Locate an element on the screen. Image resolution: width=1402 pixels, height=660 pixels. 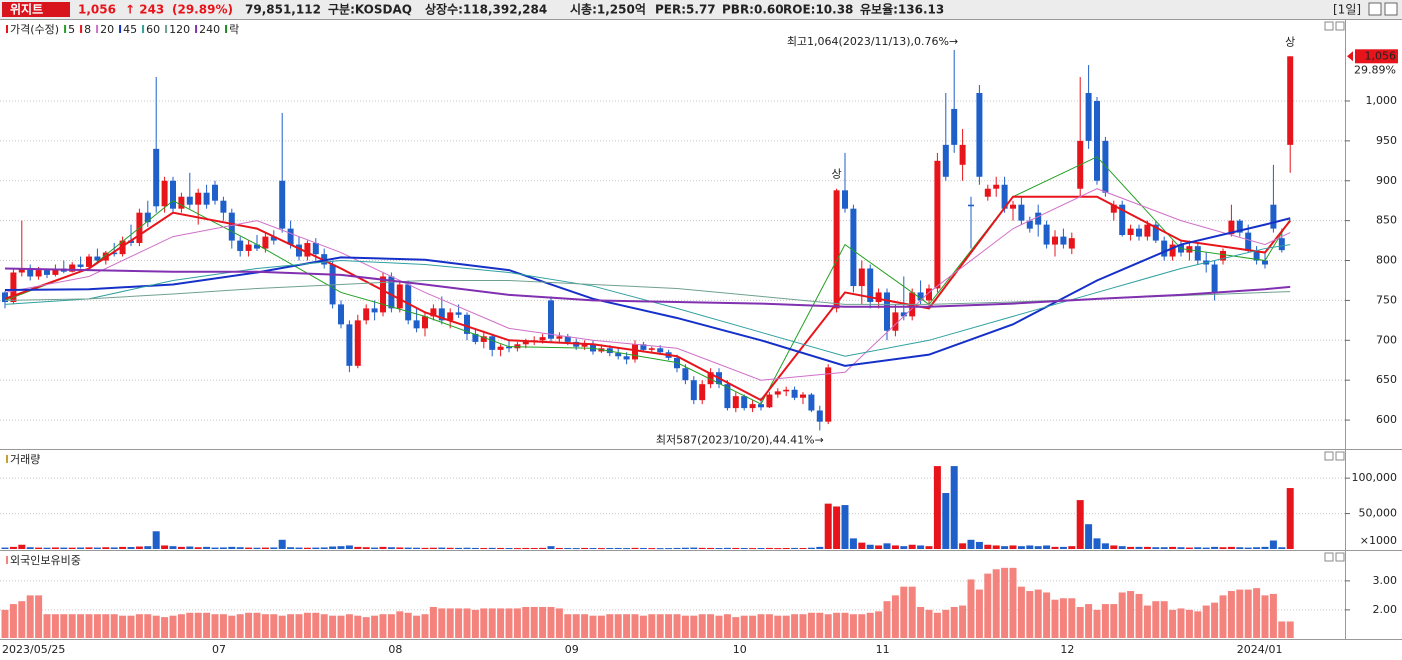
y-tick-label: 650 is located at coordinates (1386, 379).